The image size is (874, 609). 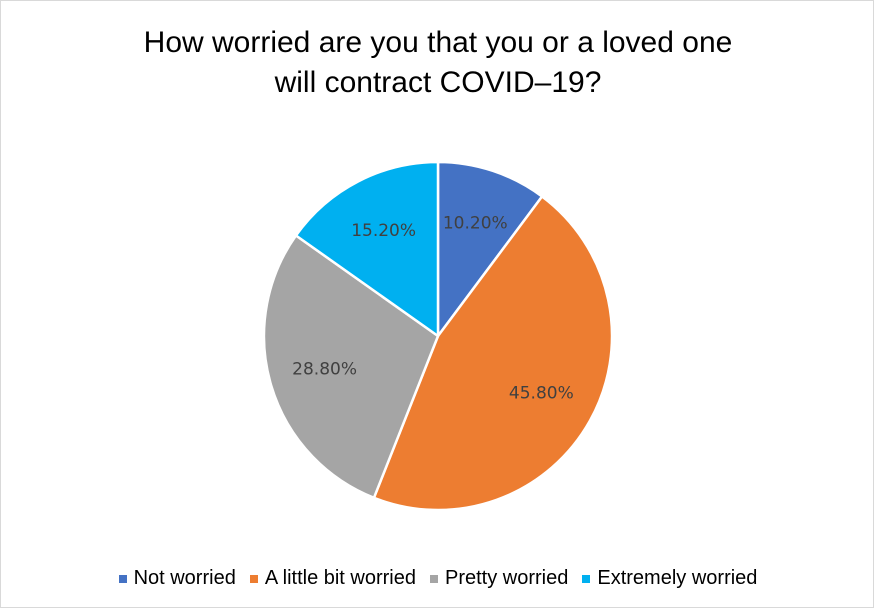 I want to click on legend-item-a-little-bit-worried: A little bit worried, so click(x=332, y=578).